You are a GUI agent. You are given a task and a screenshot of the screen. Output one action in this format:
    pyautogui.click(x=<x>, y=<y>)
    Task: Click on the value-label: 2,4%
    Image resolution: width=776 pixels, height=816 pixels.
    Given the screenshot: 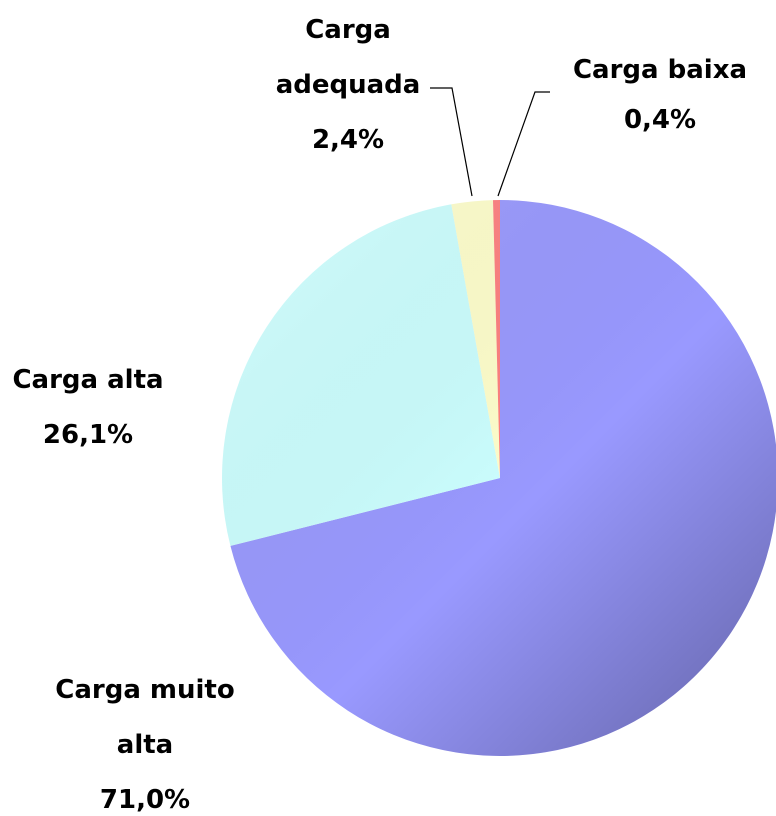 What is the action you would take?
    pyautogui.click(x=348, y=140)
    